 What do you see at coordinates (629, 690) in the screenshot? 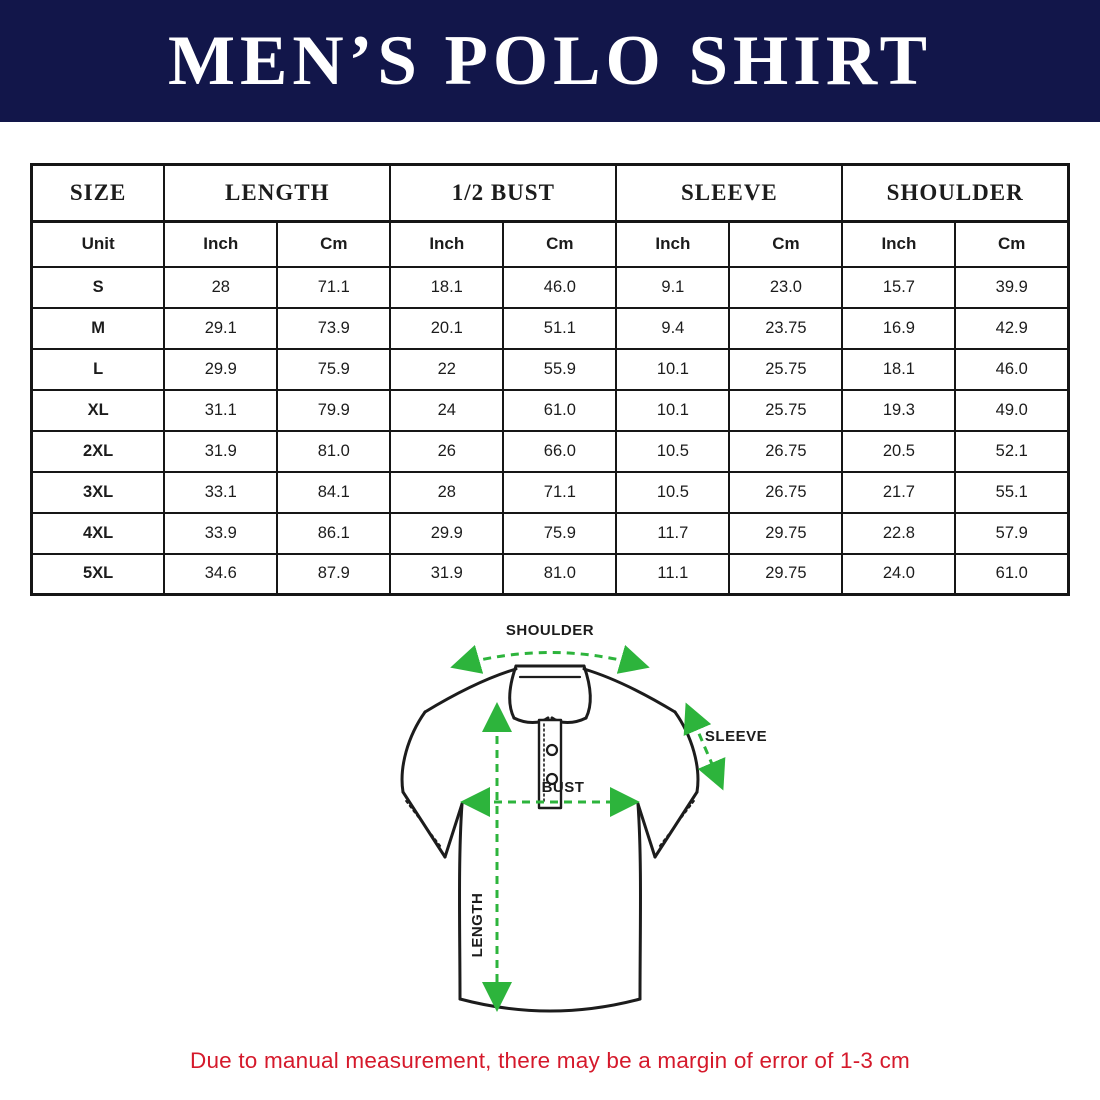
I see `right-shoulder-seam` at bounding box center [629, 690].